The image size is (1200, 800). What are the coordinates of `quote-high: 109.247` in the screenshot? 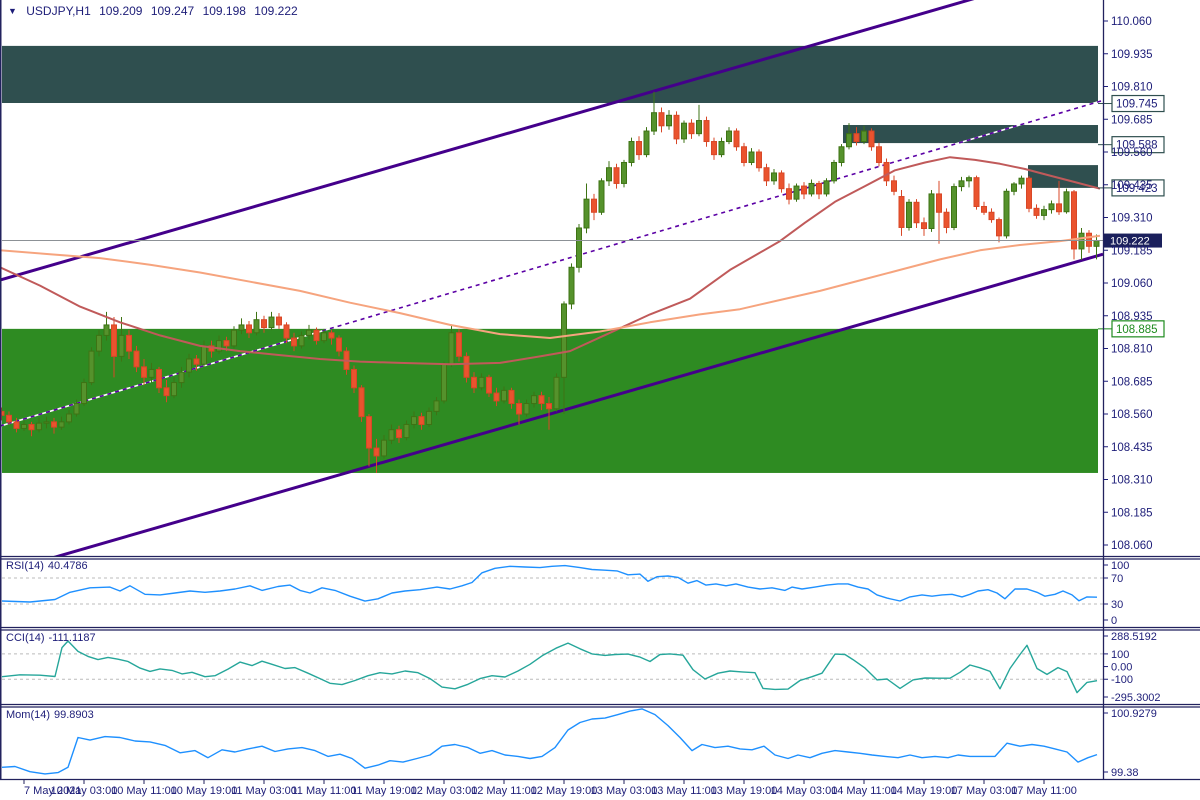 It's located at (172, 11).